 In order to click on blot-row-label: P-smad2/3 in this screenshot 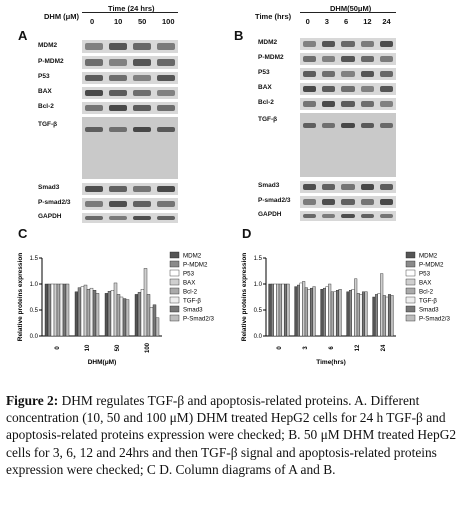, I will do `click(274, 200)`.